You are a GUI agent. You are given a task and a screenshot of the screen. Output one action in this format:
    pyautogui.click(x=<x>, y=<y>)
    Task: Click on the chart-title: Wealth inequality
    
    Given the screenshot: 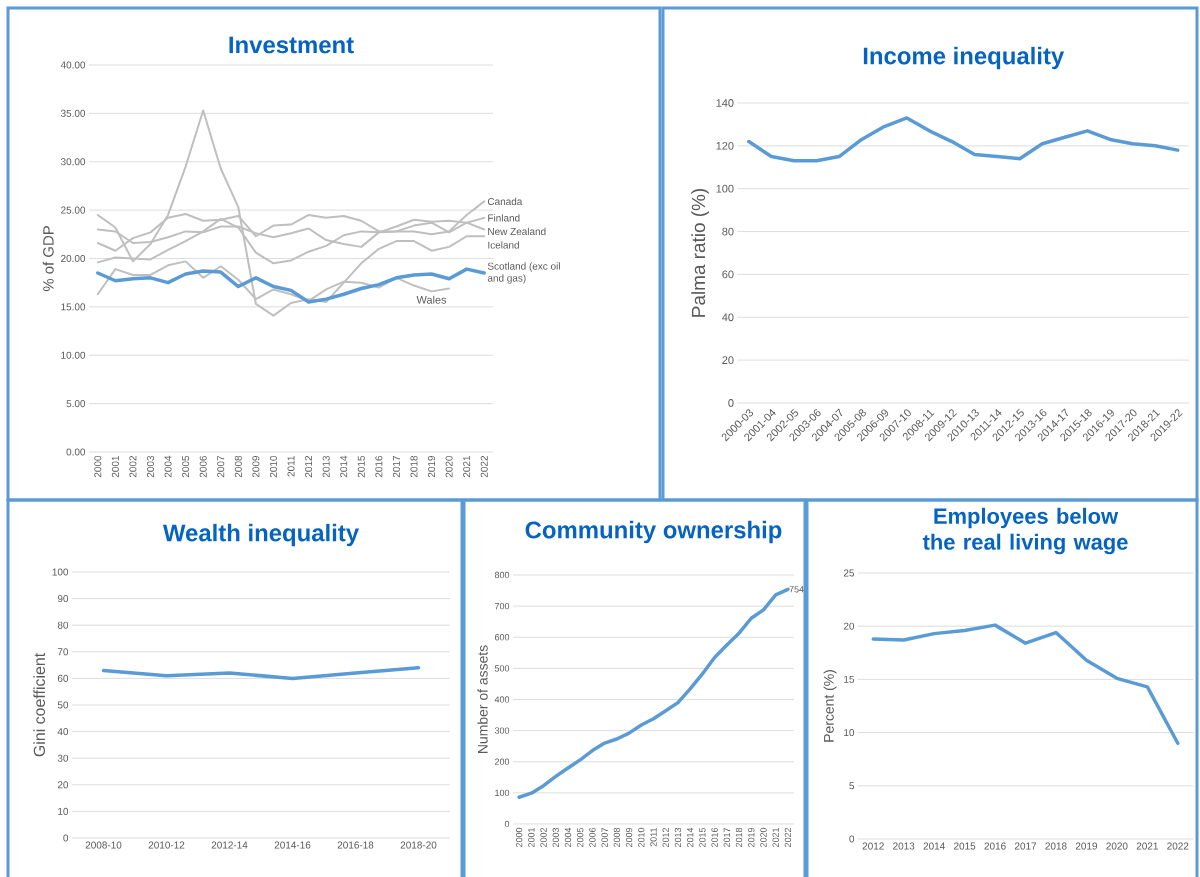 What is the action you would take?
    pyautogui.click(x=260, y=535)
    